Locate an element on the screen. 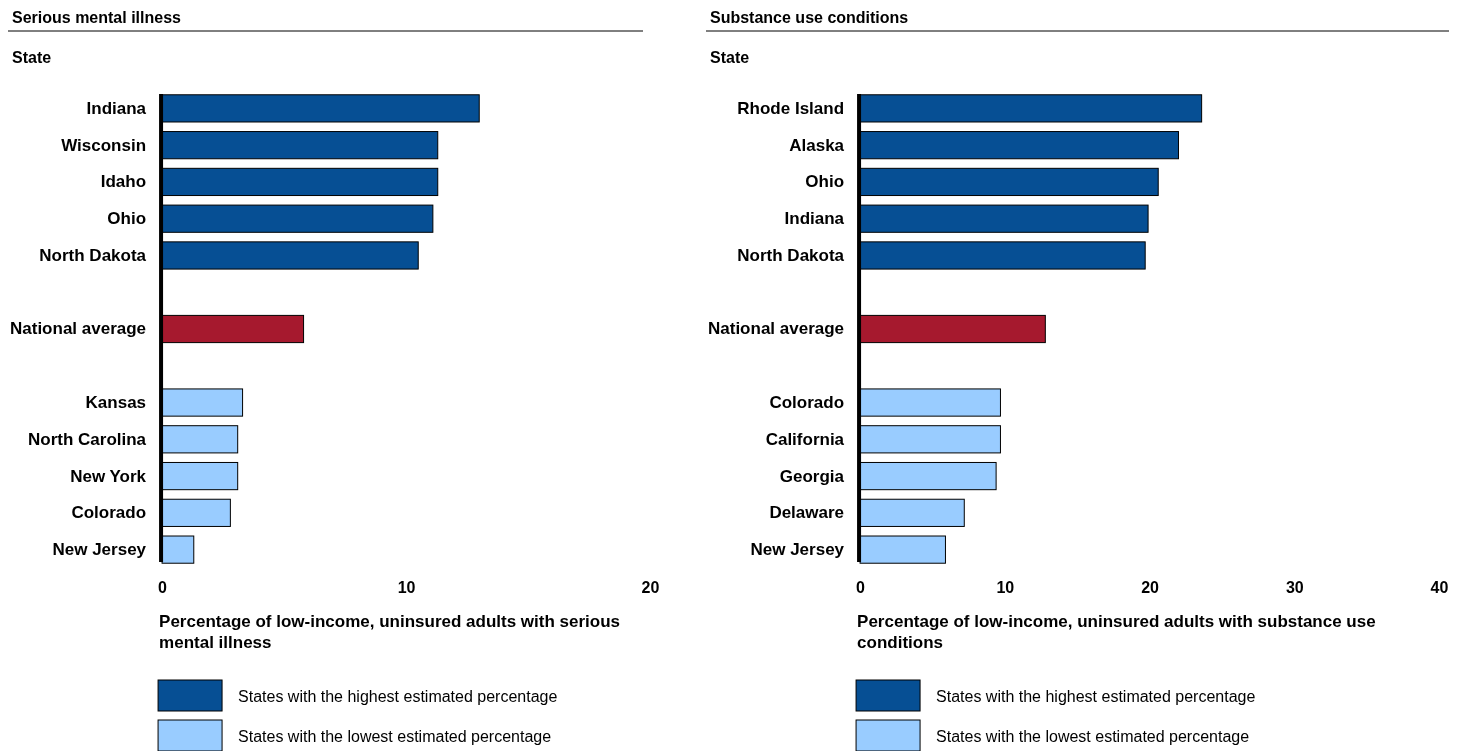 The width and height of the screenshot is (1466, 751). y-tick-label: Wisconsin is located at coordinates (104, 145).